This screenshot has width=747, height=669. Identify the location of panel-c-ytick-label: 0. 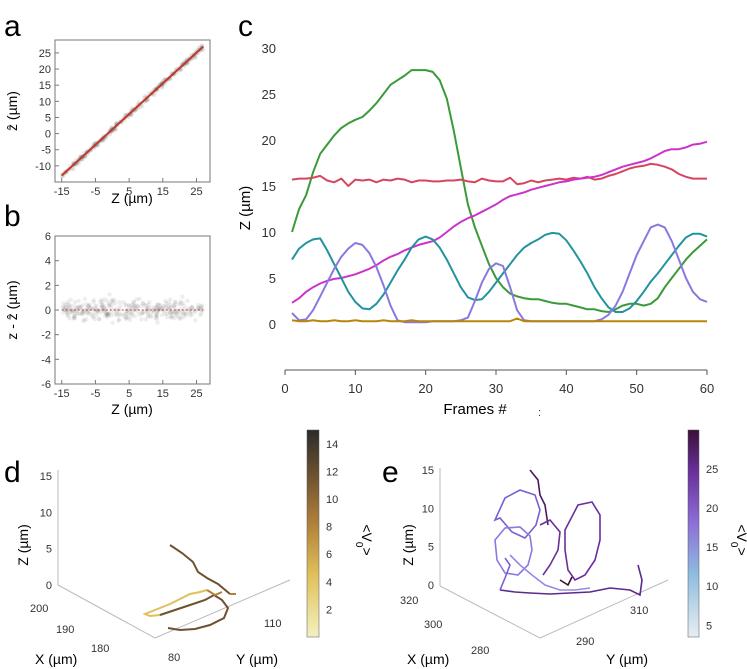
(272, 324).